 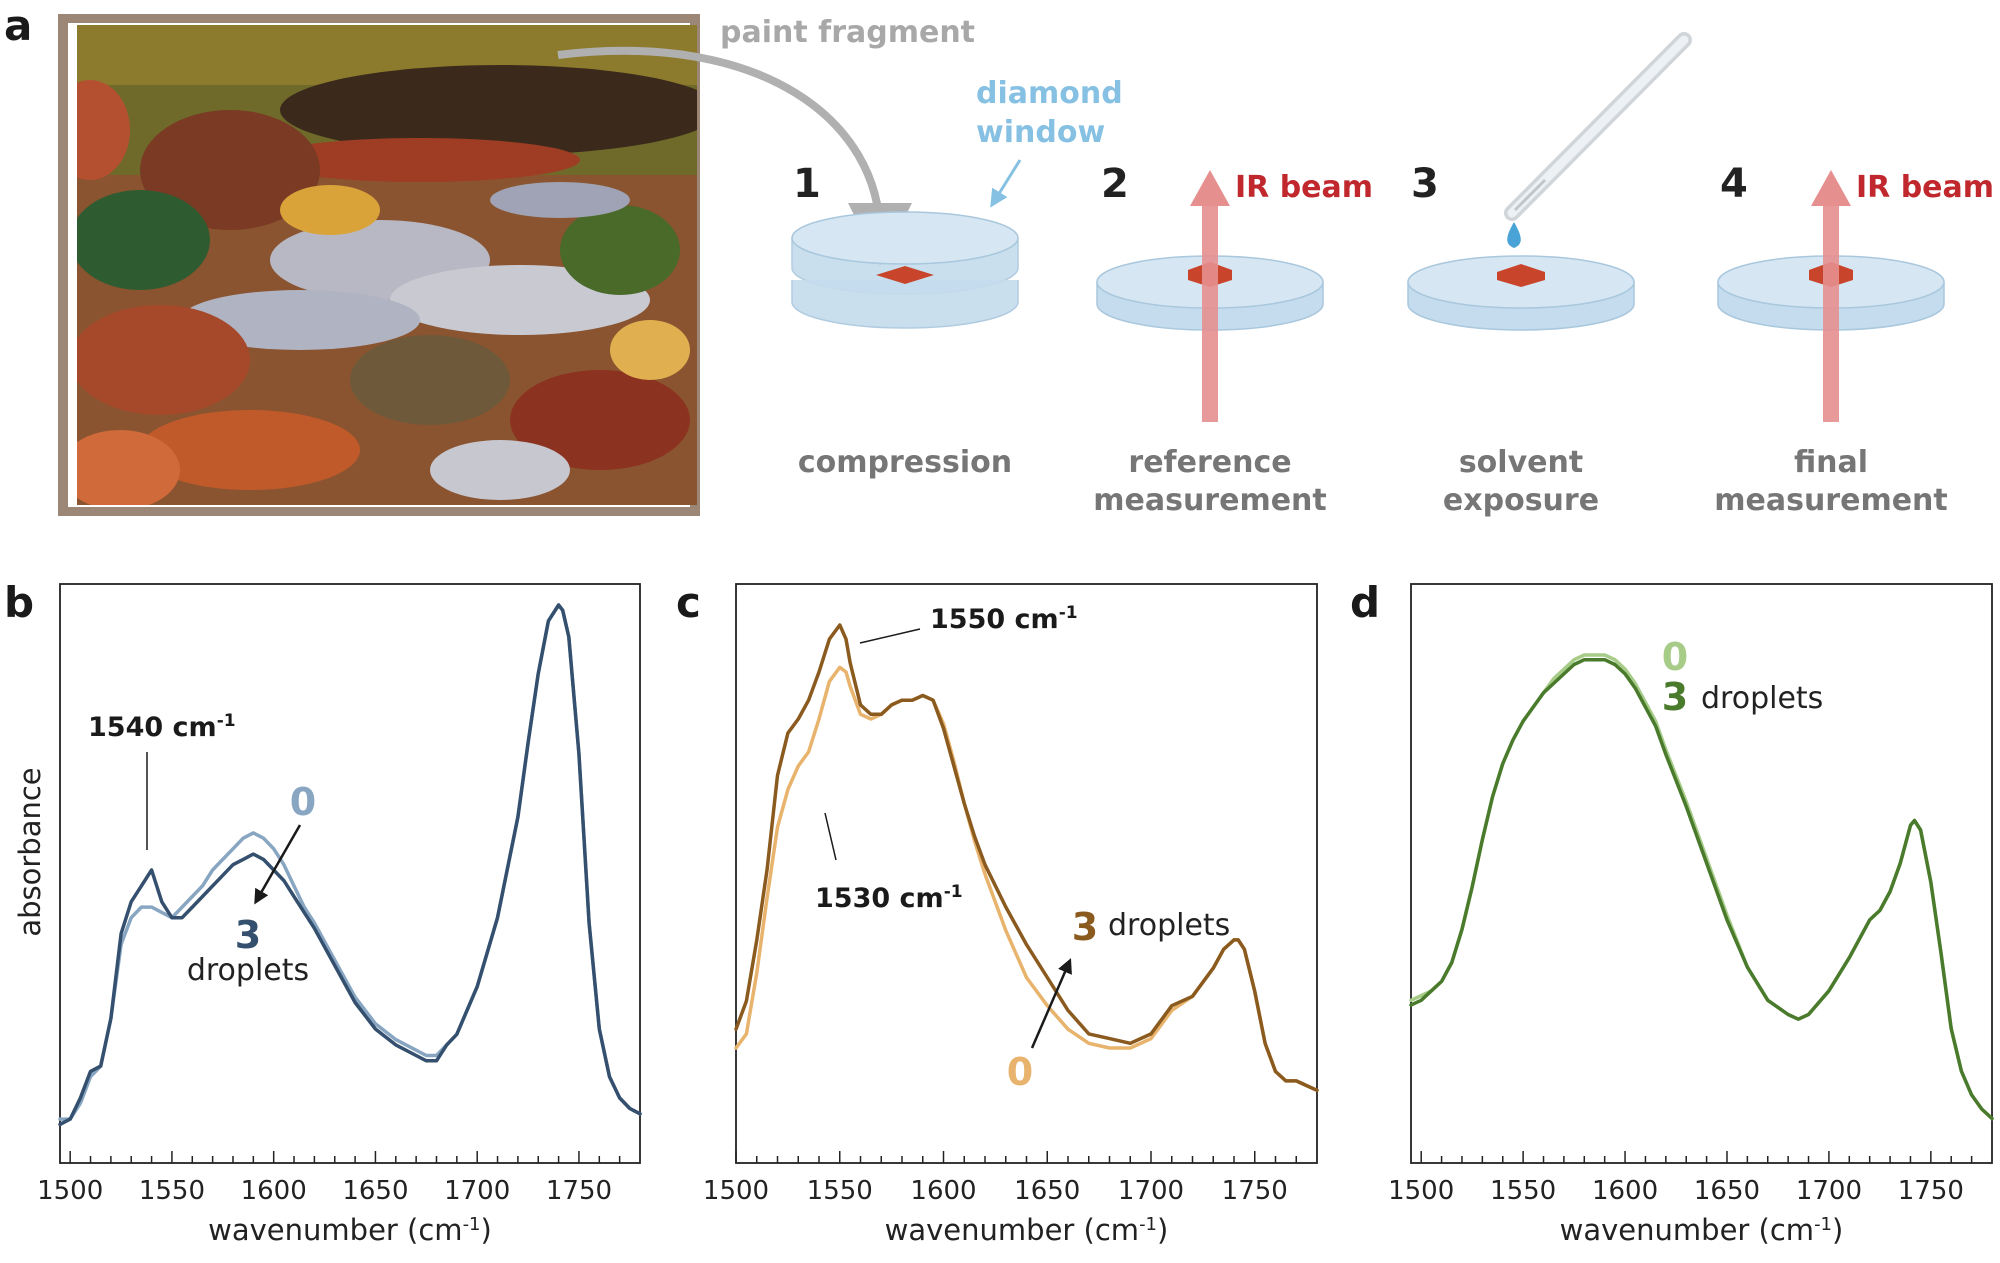 I want to click on step-4-number: 4, so click(x=1734, y=184).